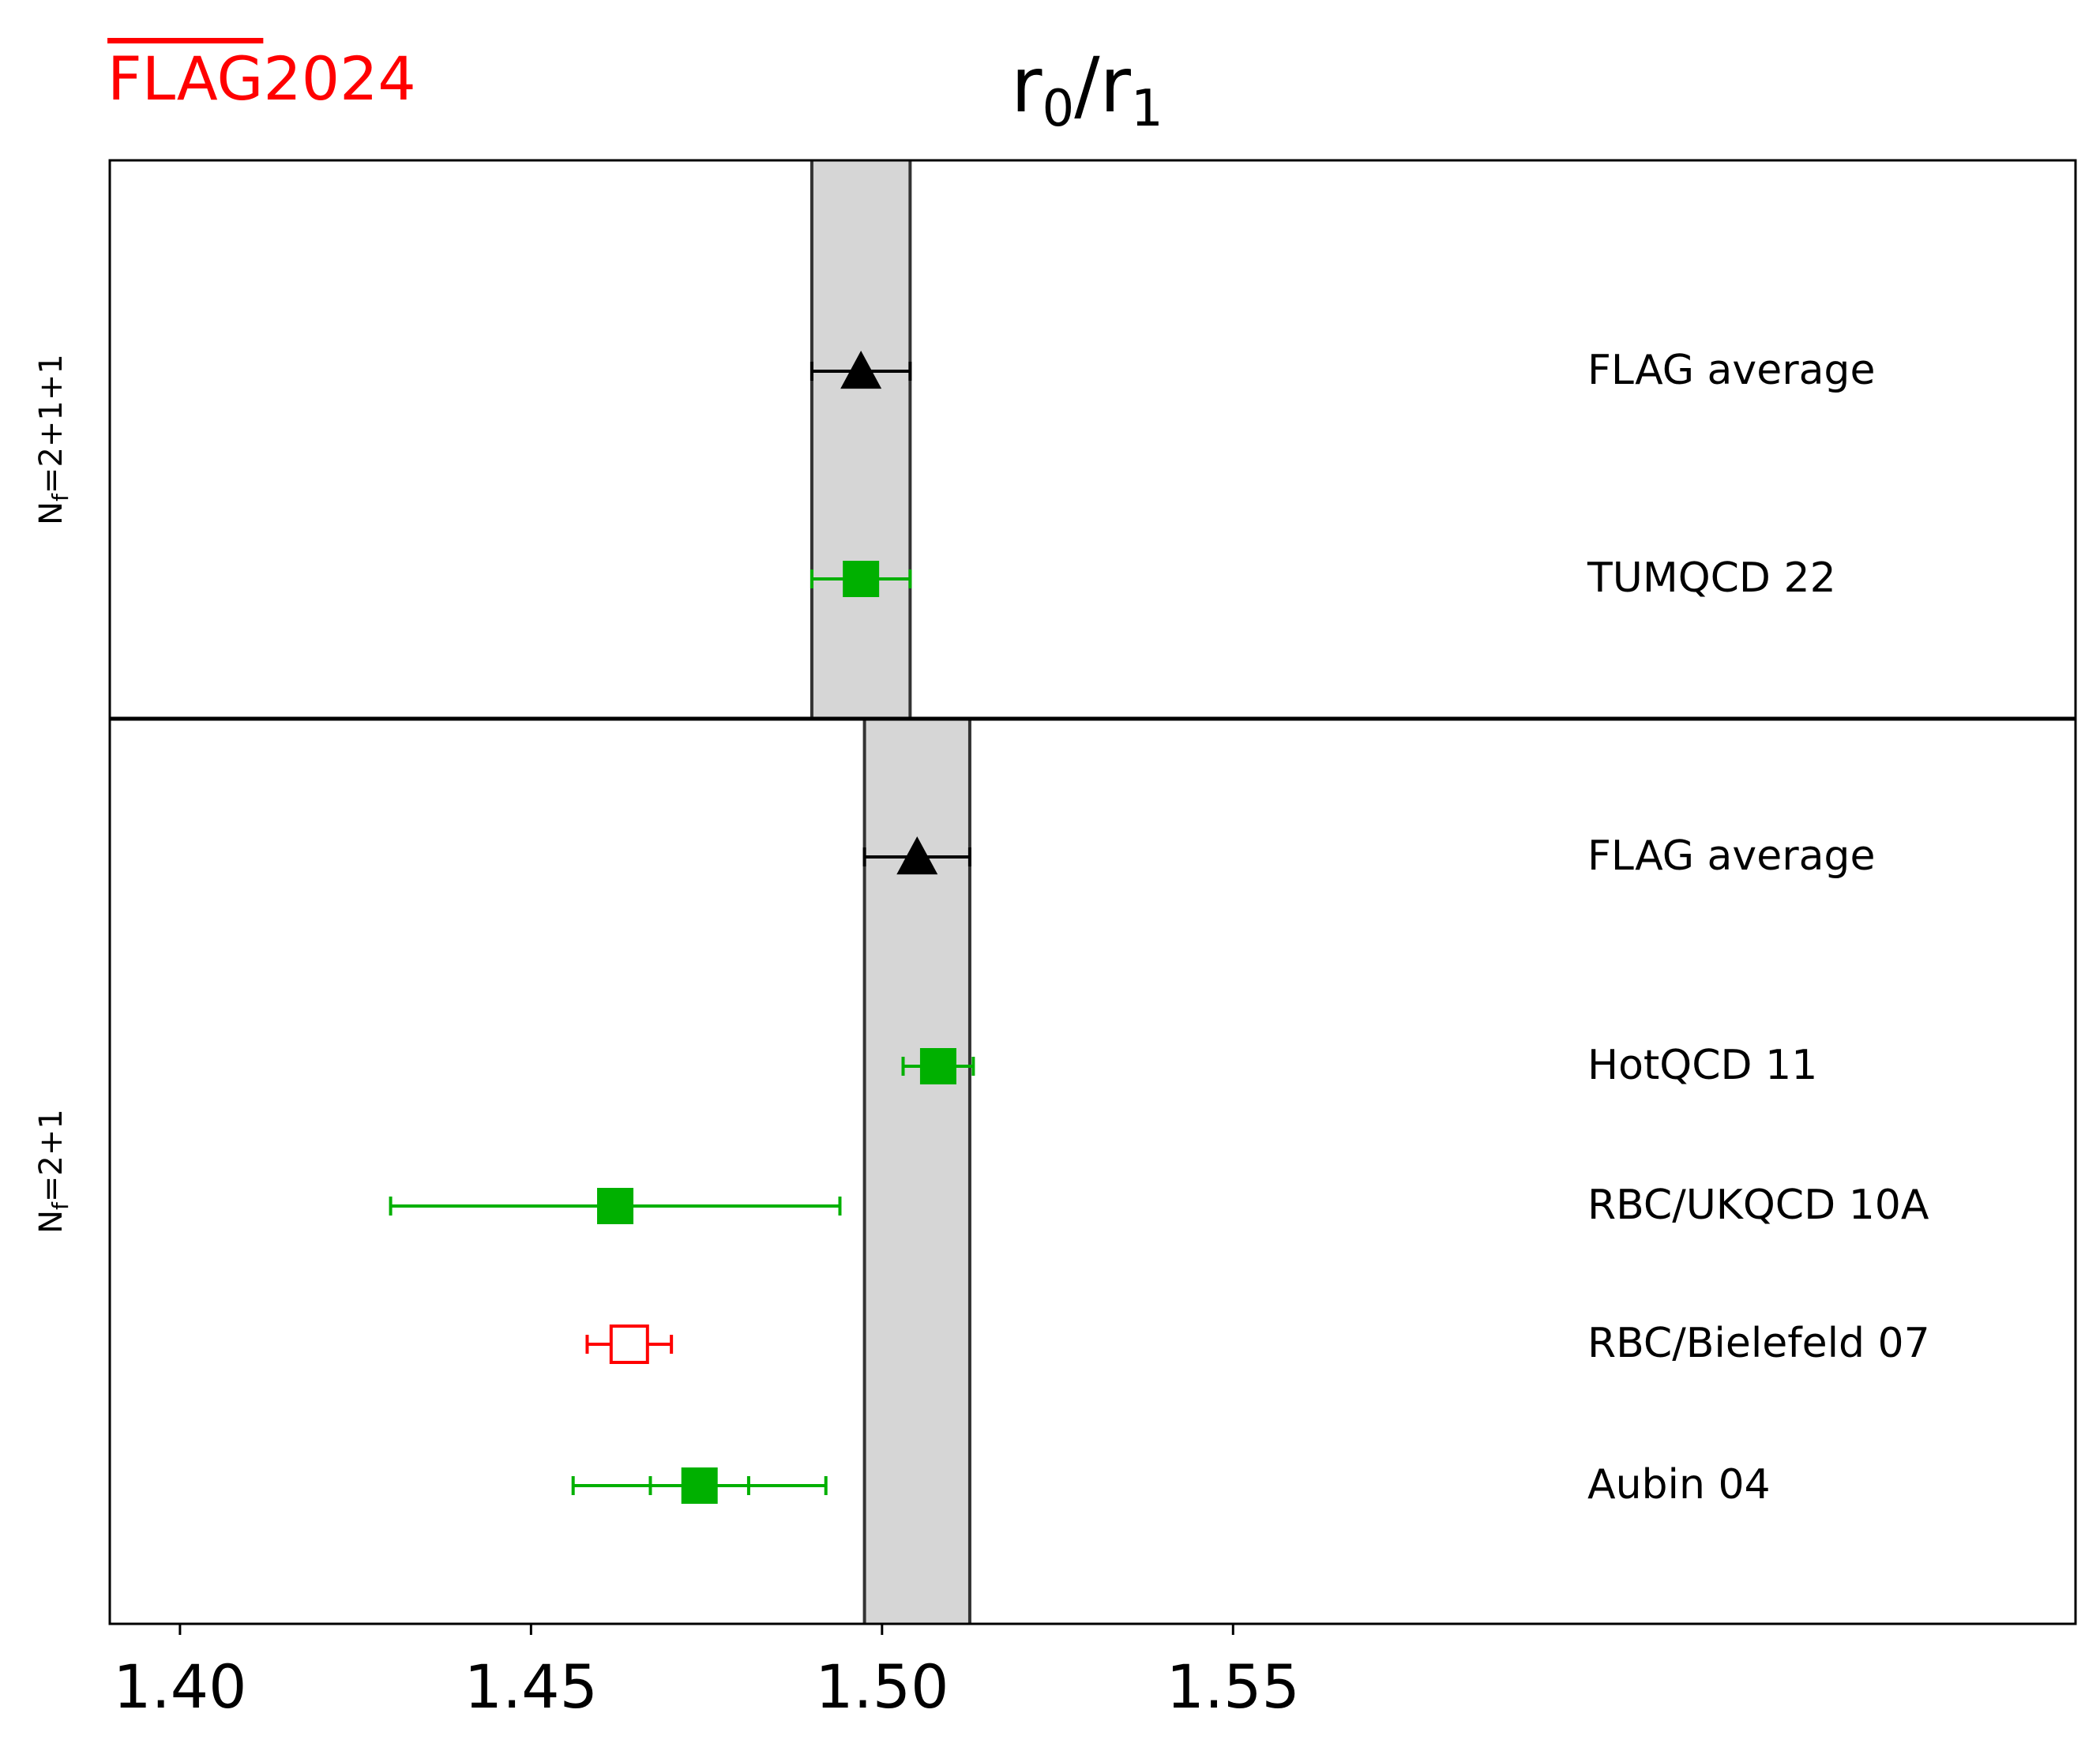 This screenshot has width=2100, height=1751. What do you see at coordinates (1758, 1343) in the screenshot?
I see `row-label: RBC/Bielefeld 07` at bounding box center [1758, 1343].